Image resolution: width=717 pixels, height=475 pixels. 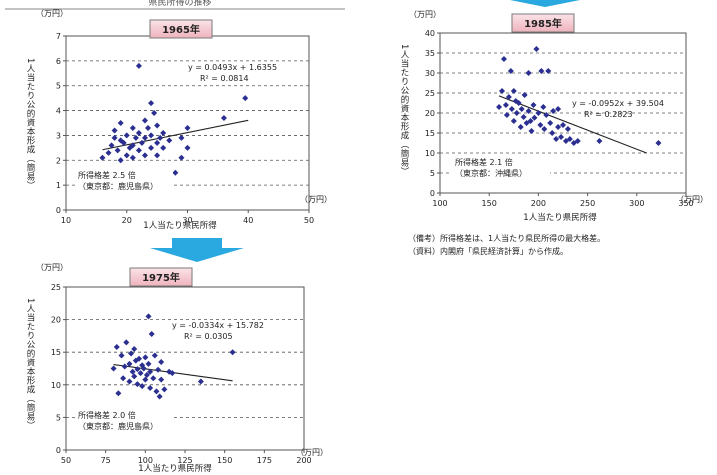 What do you see at coordinates (618, 103) in the screenshot?
I see `regression-equation: y = -0.0952x + 39.504` at bounding box center [618, 103].